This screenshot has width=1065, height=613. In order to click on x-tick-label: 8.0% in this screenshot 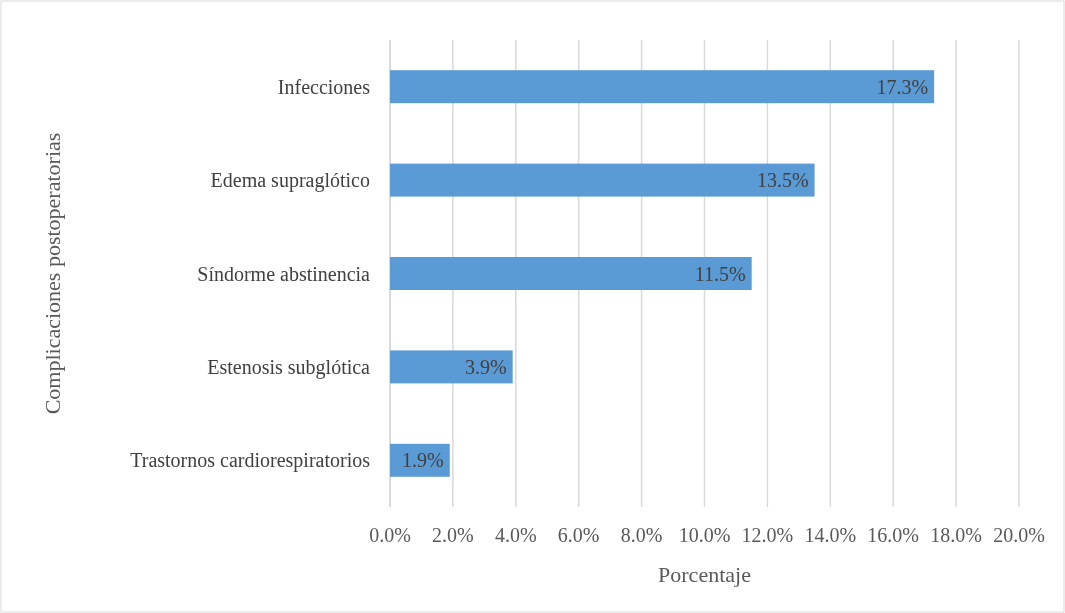, I will do `click(641, 535)`.